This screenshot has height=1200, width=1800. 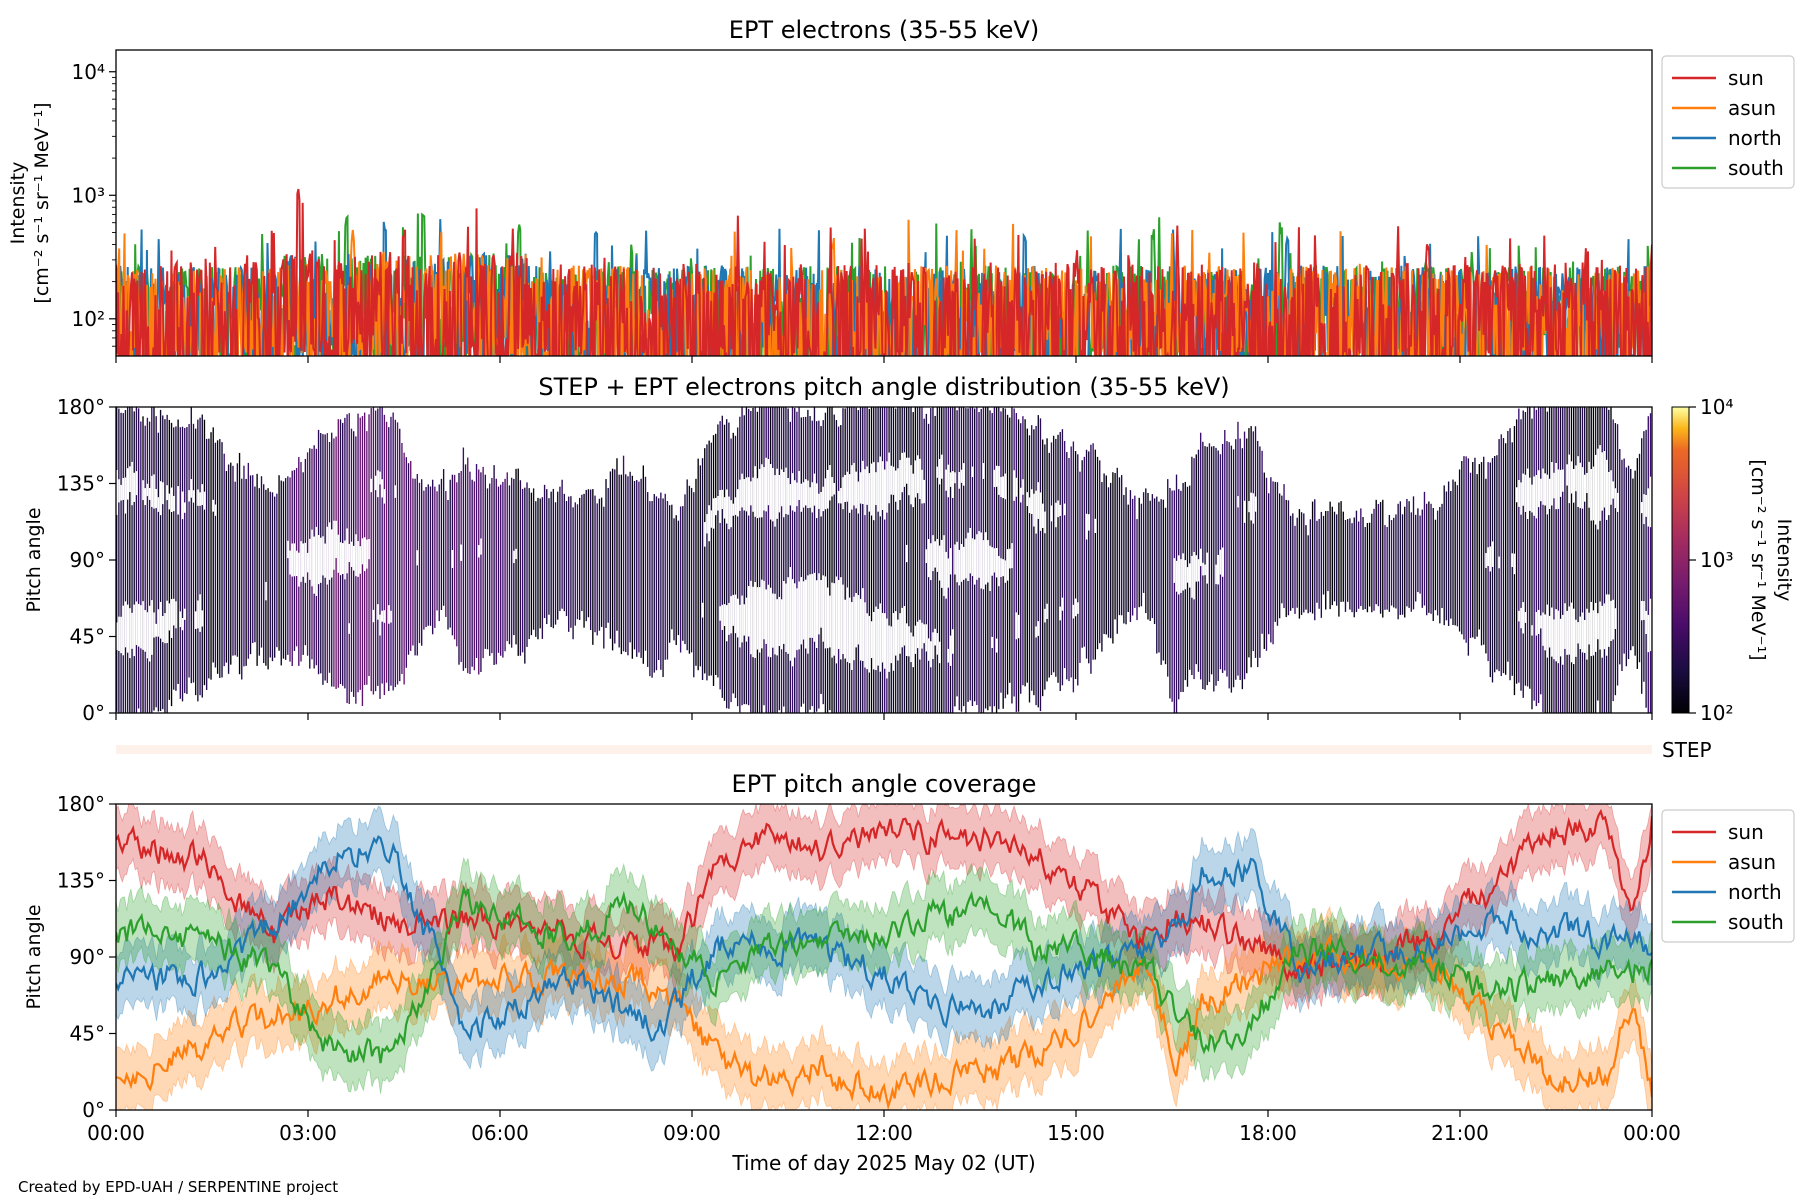 I want to click on panel1-ylabel-line2: [cm⁻² s⁻¹ sr⁻¹ MeV⁻¹], so click(x=42, y=202).